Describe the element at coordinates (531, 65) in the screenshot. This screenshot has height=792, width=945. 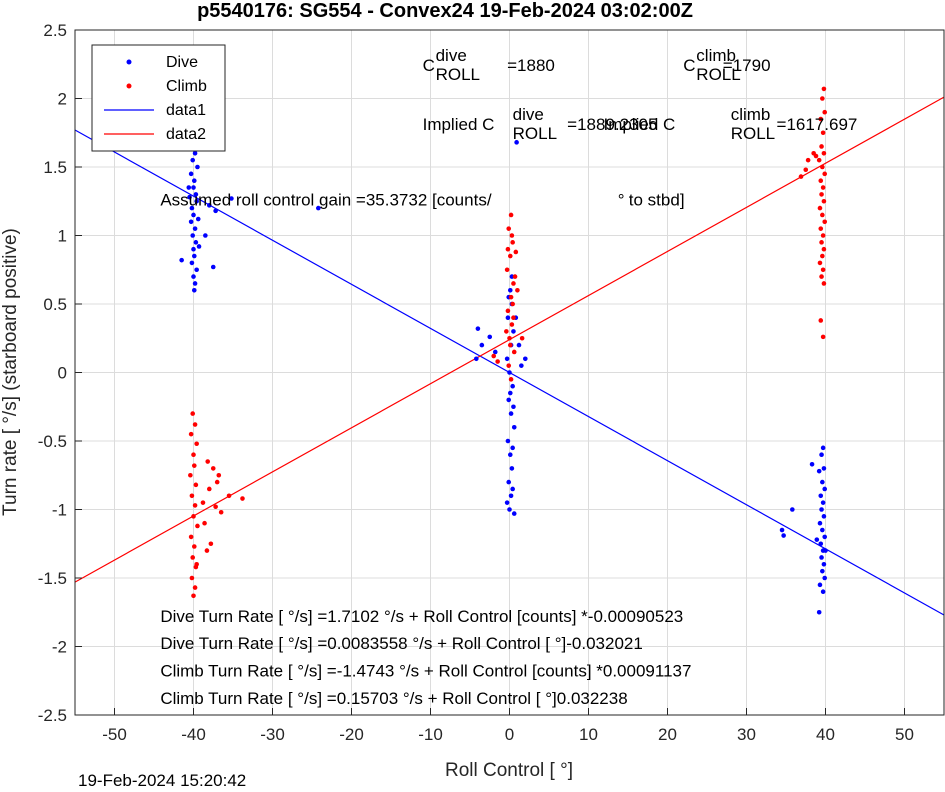
I see `annotation-text: =1880` at that location.